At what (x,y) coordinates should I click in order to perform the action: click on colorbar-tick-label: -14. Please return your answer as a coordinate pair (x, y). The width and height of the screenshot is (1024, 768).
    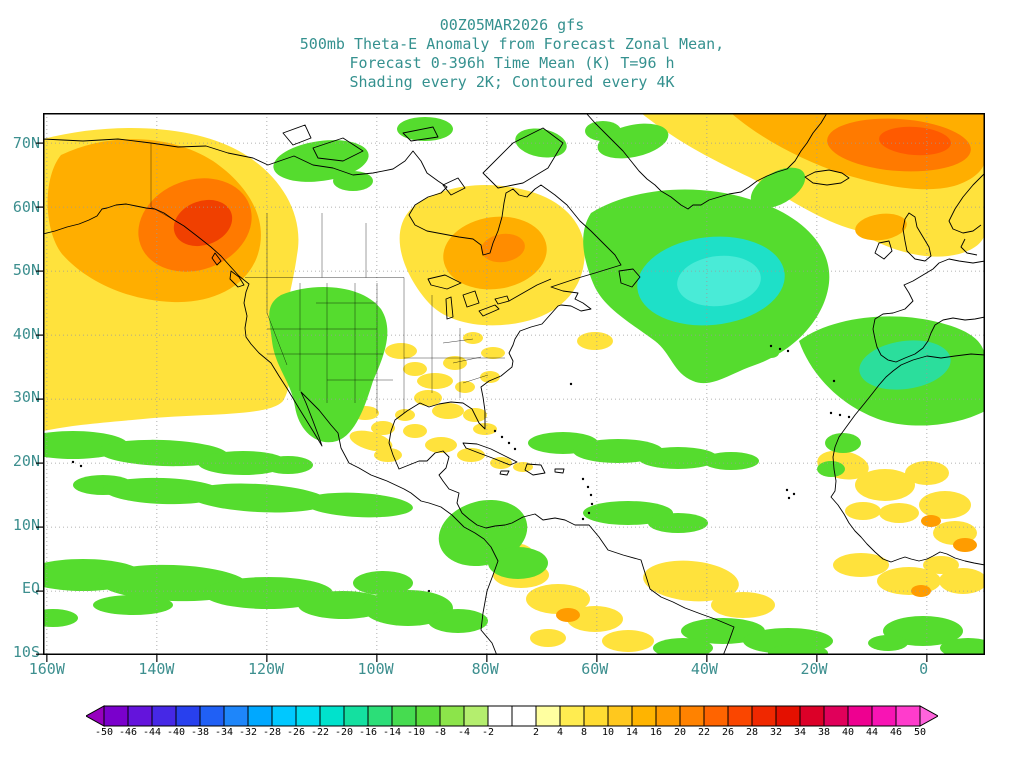
    Looking at the image, I should click on (392, 732).